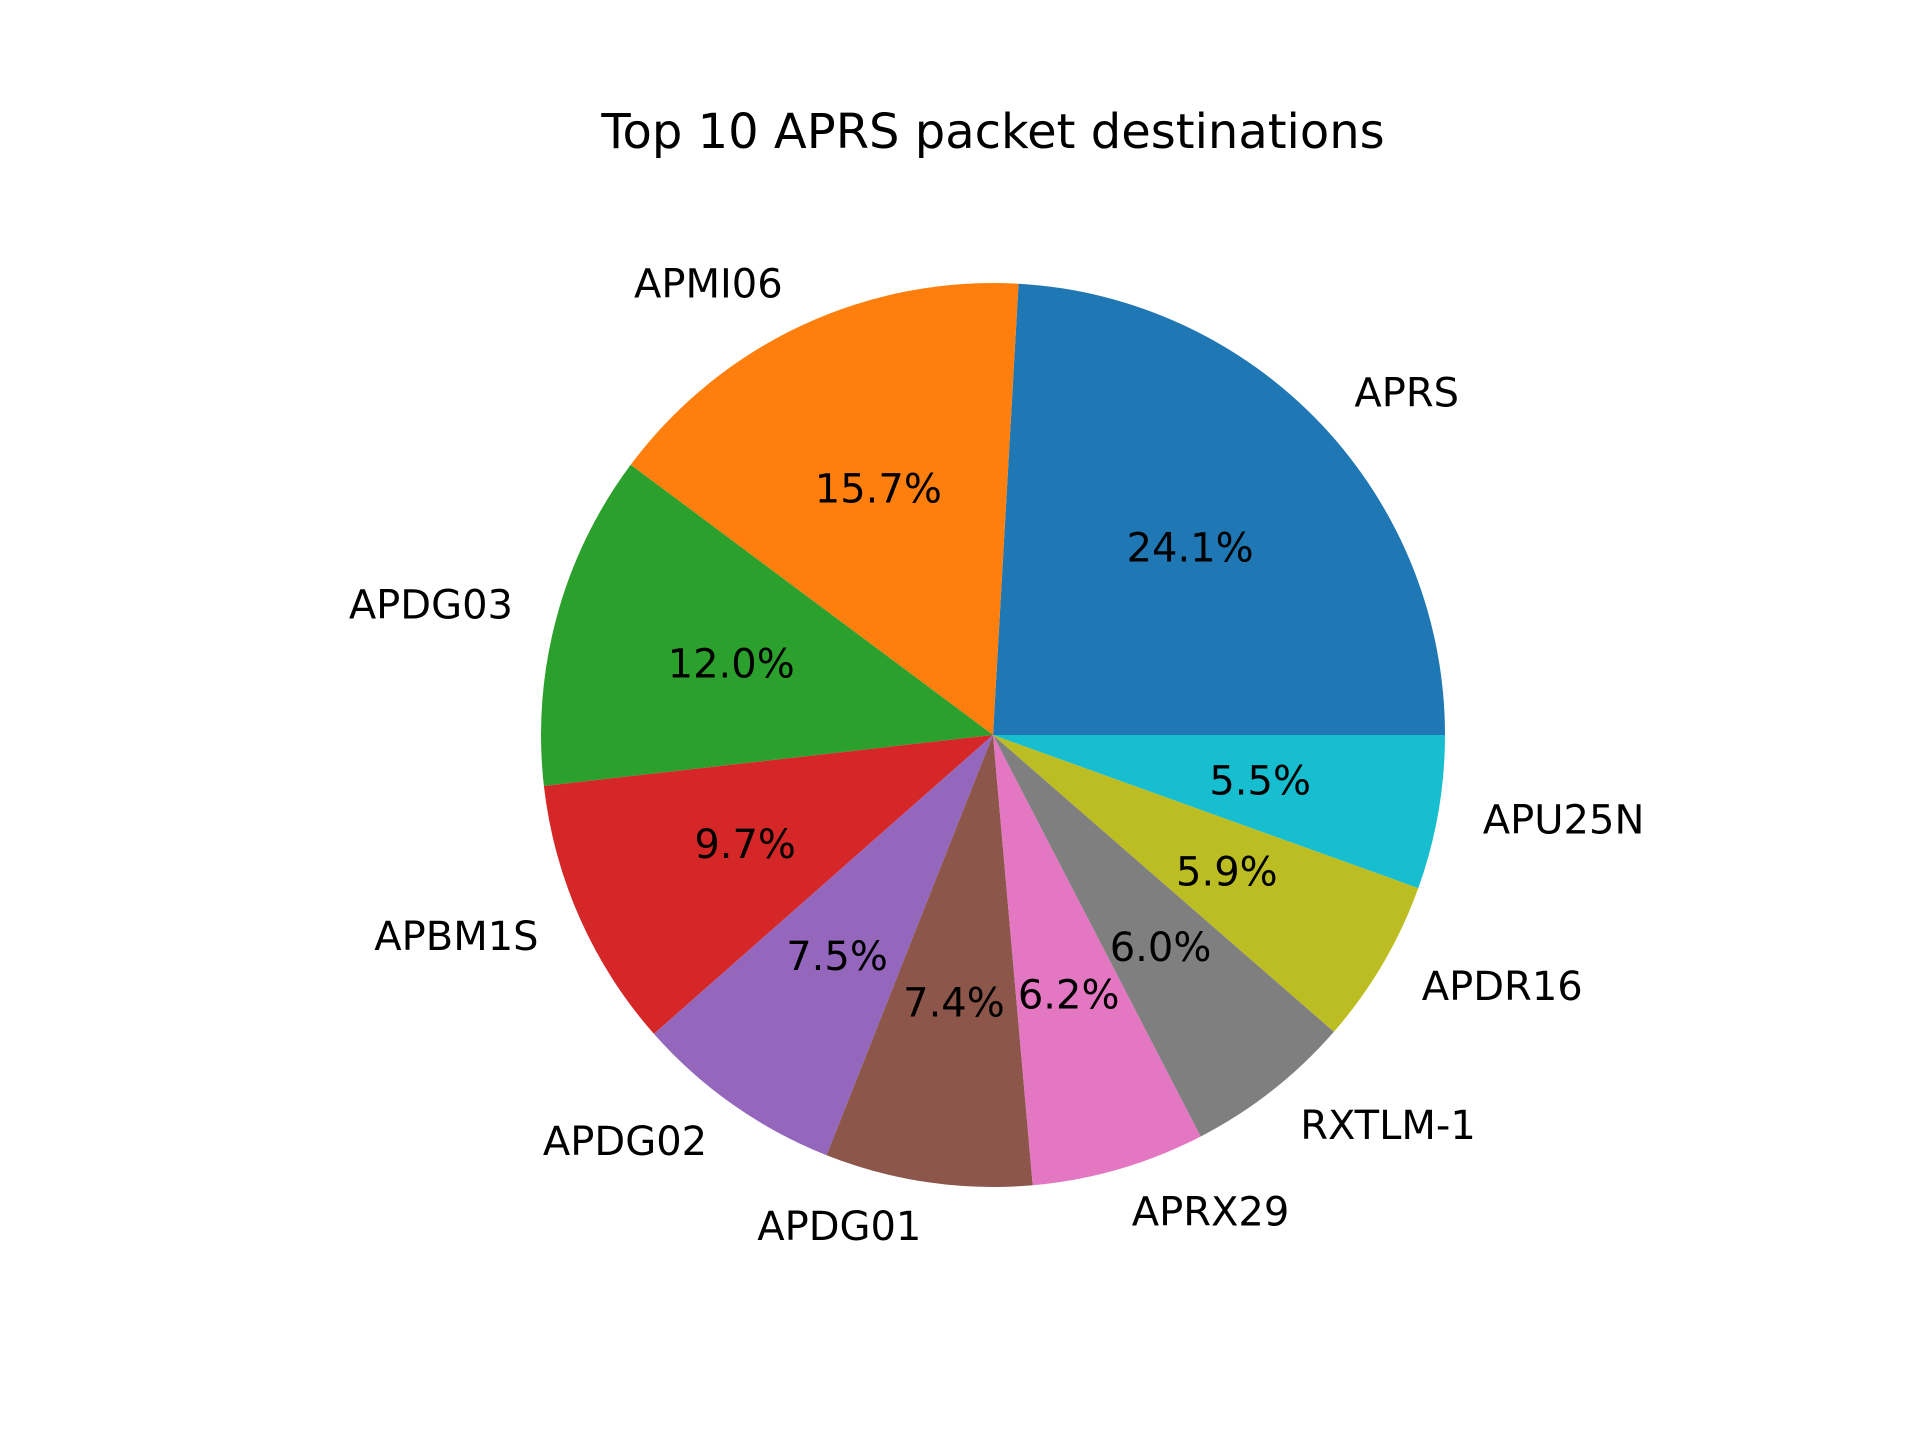  What do you see at coordinates (1069, 995) in the screenshot?
I see `slice-percent-aprx29: 6.2%` at bounding box center [1069, 995].